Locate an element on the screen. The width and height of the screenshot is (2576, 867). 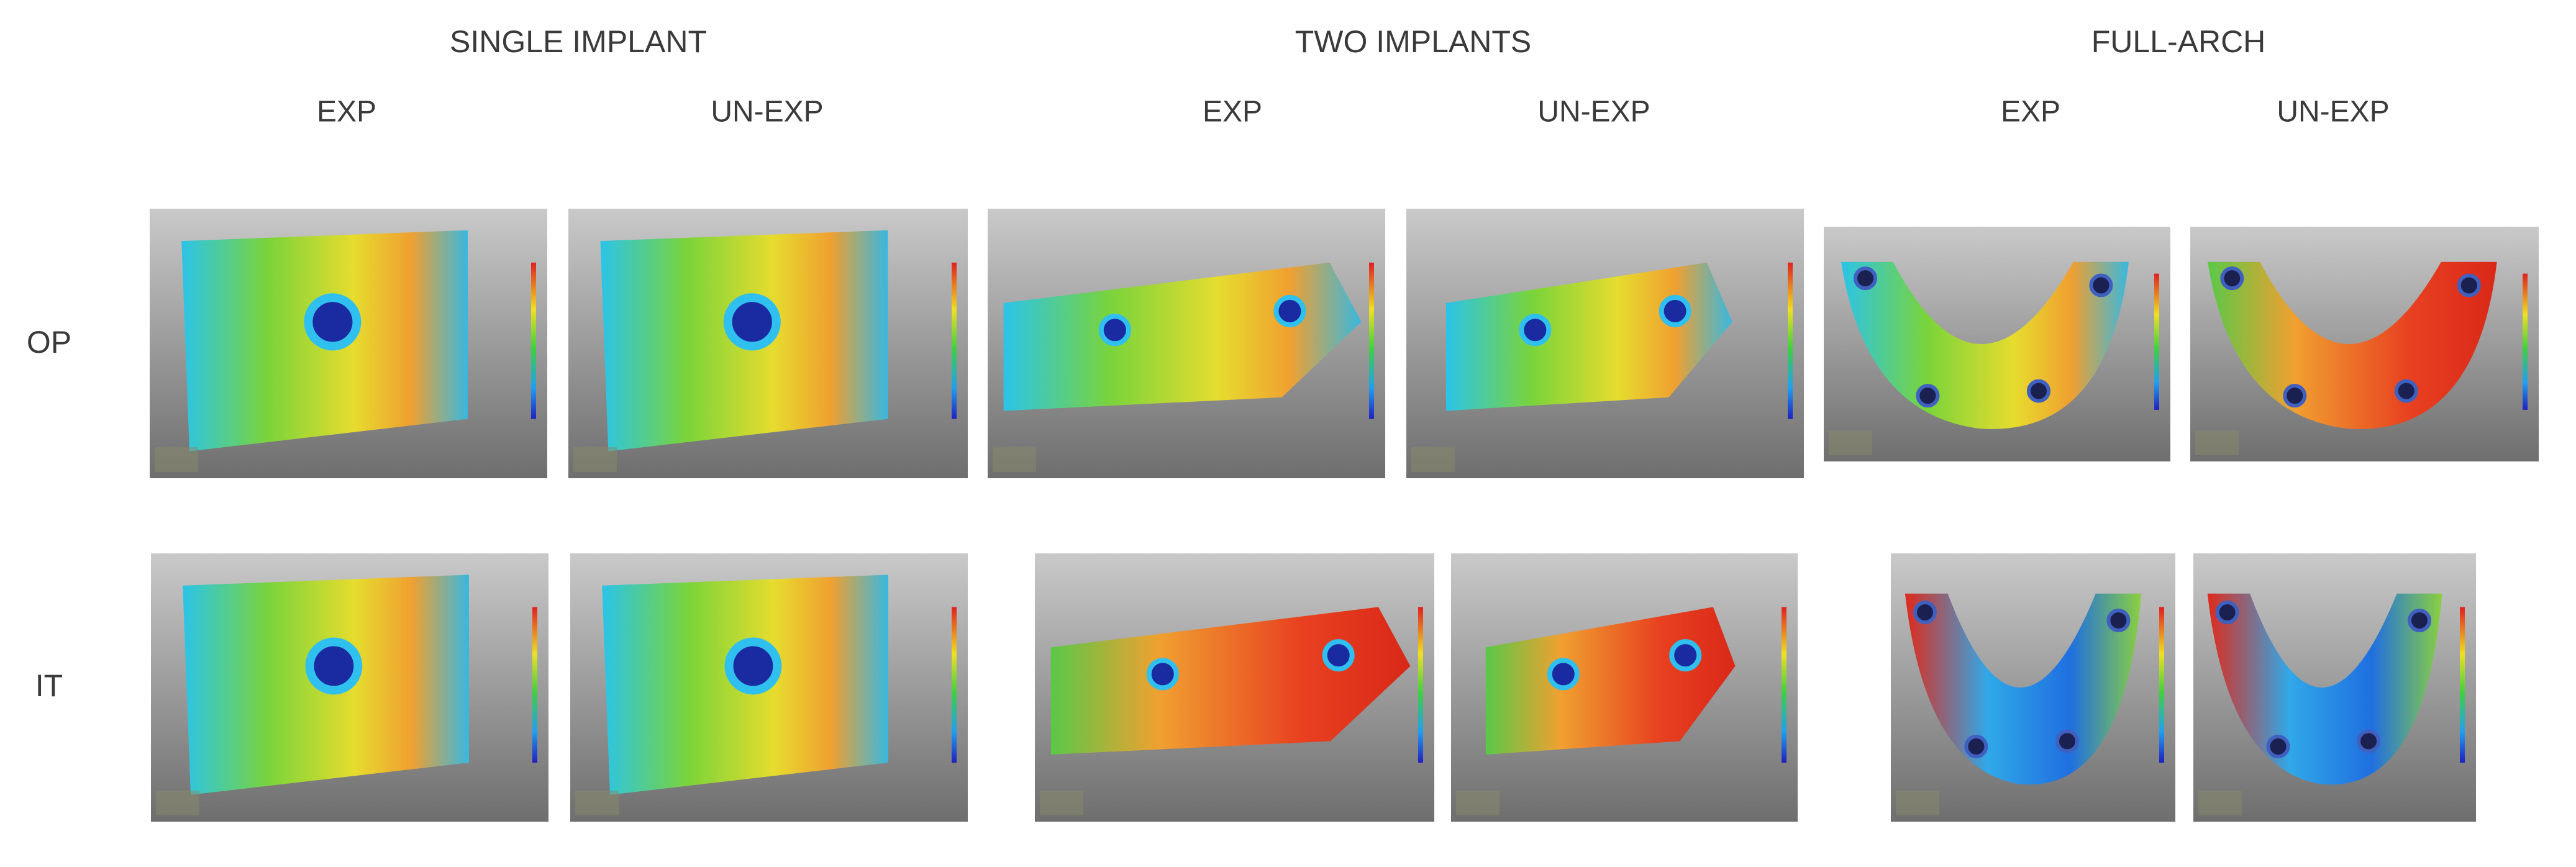
row-label: IT is located at coordinates (49, 686).